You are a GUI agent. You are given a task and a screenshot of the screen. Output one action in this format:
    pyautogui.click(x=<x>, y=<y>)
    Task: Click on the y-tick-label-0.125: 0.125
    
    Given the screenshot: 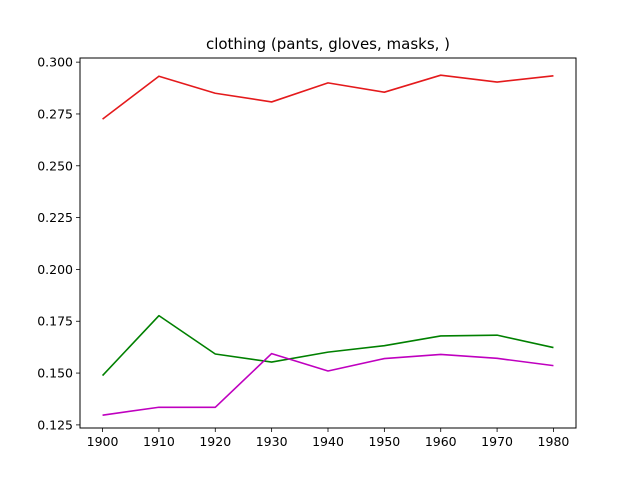 What is the action you would take?
    pyautogui.click(x=55, y=424)
    